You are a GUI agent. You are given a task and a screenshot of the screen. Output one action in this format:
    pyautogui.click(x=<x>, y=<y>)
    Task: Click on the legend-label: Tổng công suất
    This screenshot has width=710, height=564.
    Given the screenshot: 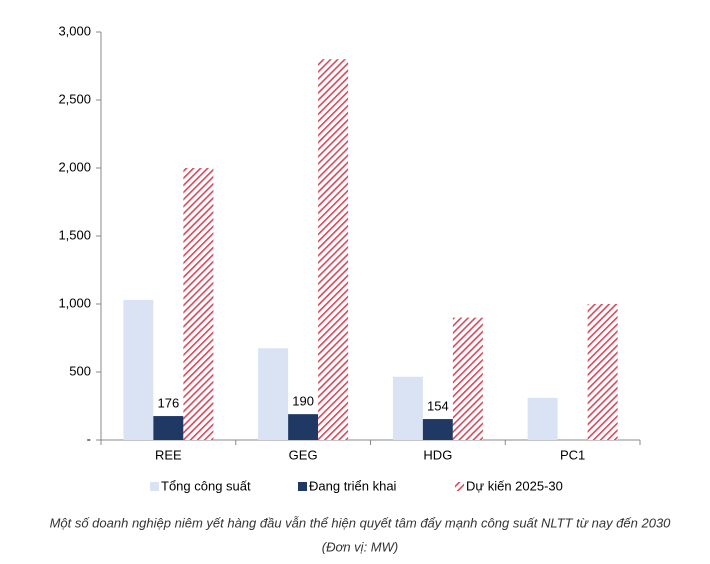 What is the action you would take?
    pyautogui.click(x=206, y=485)
    